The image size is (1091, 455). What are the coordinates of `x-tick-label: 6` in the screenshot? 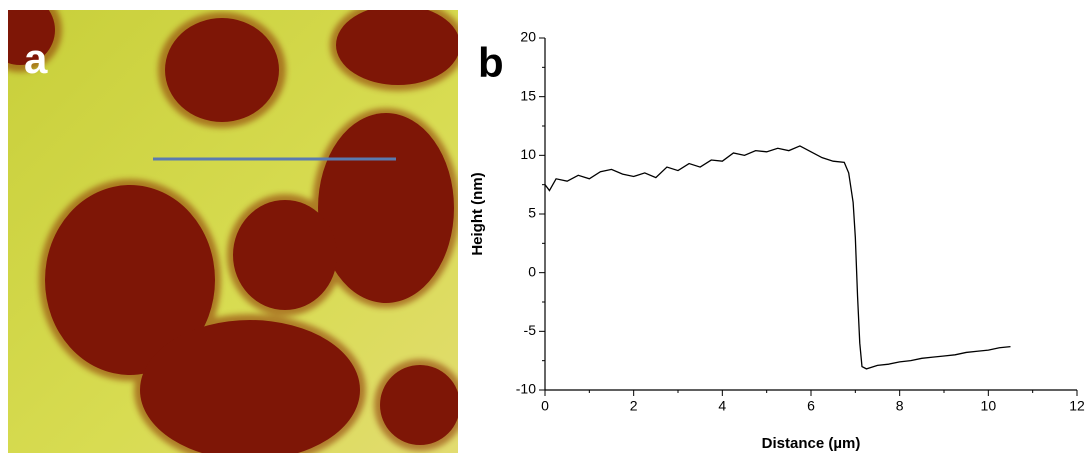 It's located at (811, 406).